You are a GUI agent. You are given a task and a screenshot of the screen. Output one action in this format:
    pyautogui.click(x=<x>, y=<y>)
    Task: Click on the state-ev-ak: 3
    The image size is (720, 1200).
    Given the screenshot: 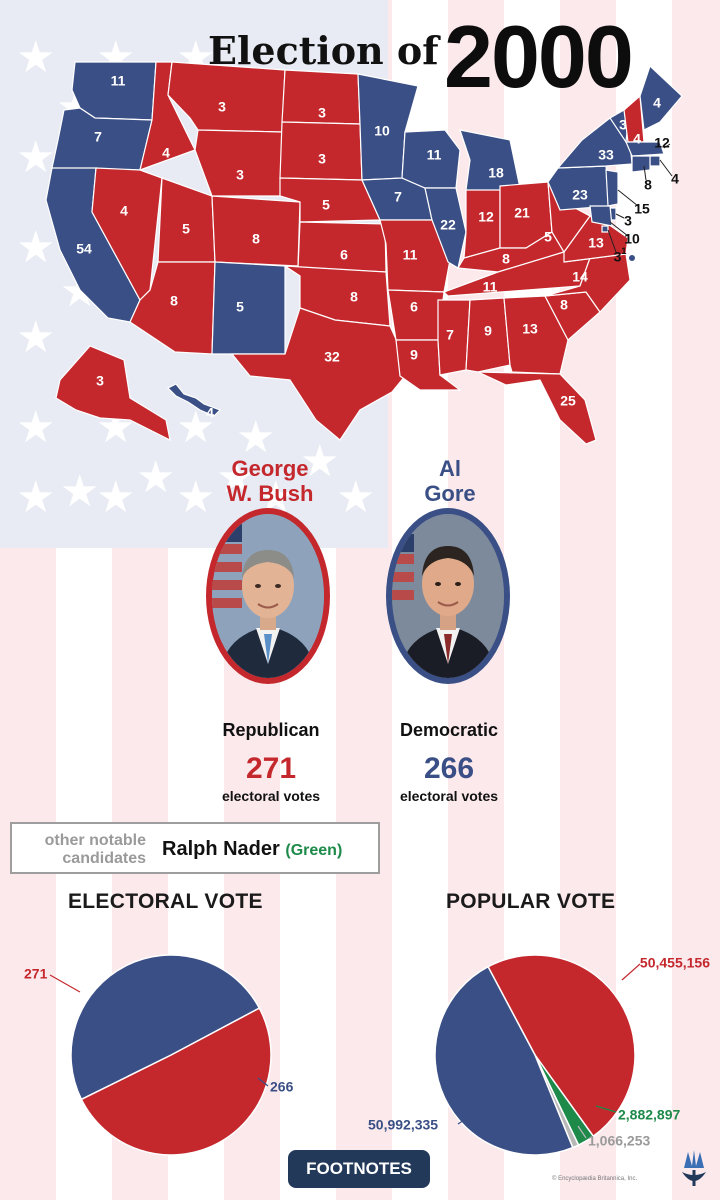 What is the action you would take?
    pyautogui.click(x=100, y=381)
    